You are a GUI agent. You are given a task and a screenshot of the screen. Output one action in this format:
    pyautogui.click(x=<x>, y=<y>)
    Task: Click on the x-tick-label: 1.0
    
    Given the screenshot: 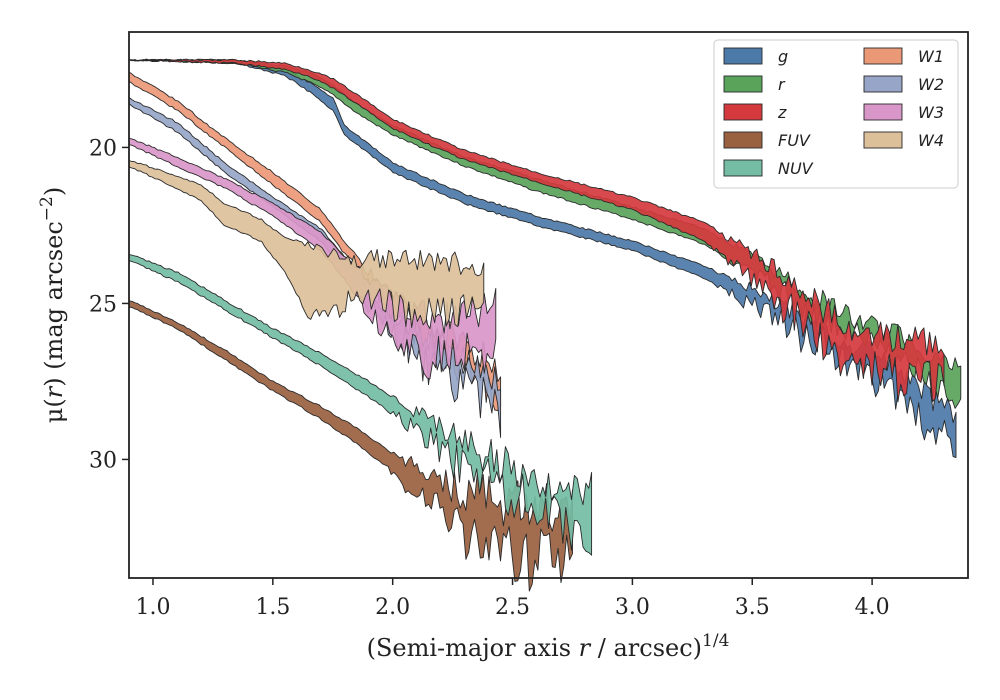 What is the action you would take?
    pyautogui.click(x=152, y=607)
    